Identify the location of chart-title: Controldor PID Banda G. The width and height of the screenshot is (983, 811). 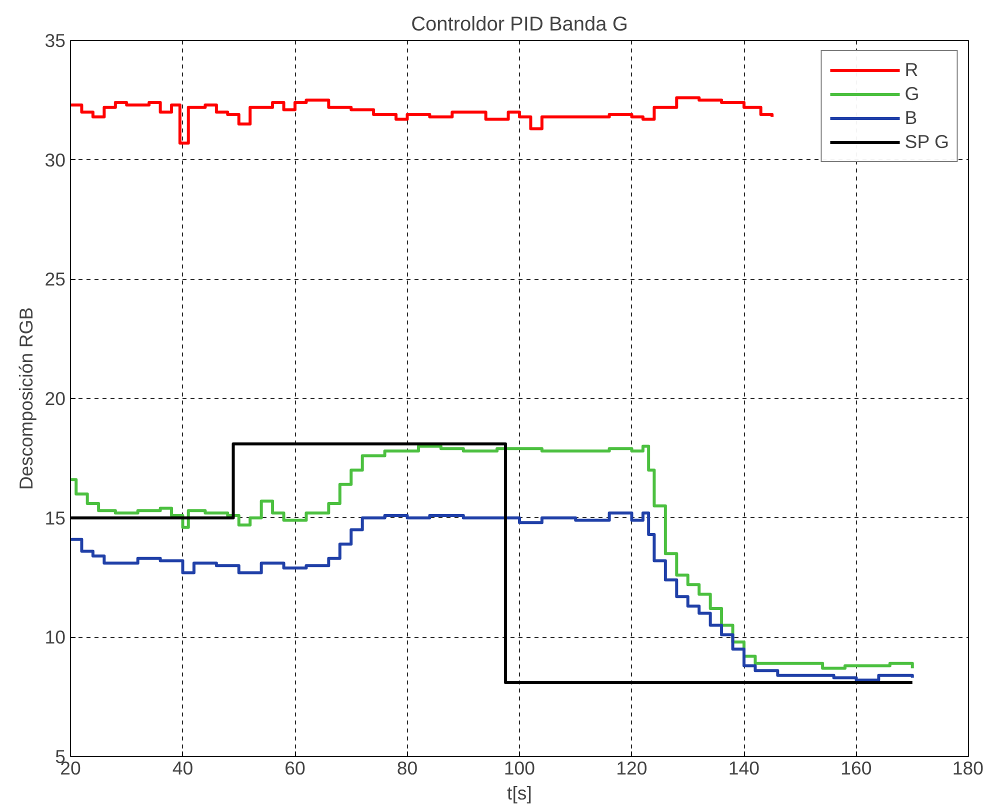
(519, 25).